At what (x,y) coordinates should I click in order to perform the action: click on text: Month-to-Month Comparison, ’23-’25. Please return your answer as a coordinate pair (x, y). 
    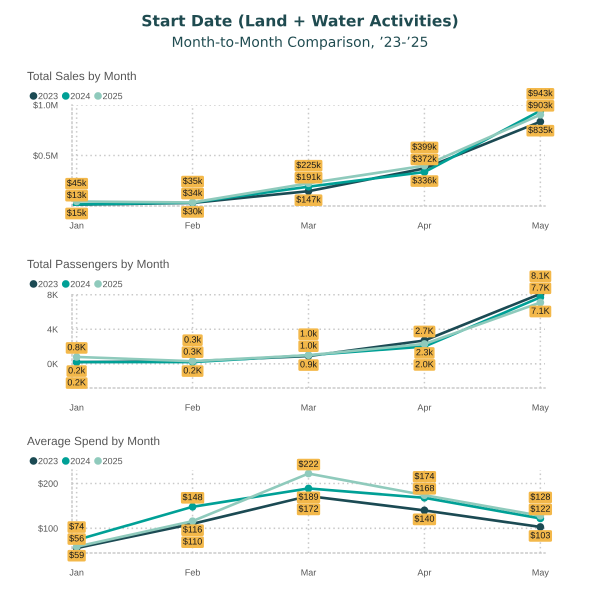
    Looking at the image, I should click on (300, 43).